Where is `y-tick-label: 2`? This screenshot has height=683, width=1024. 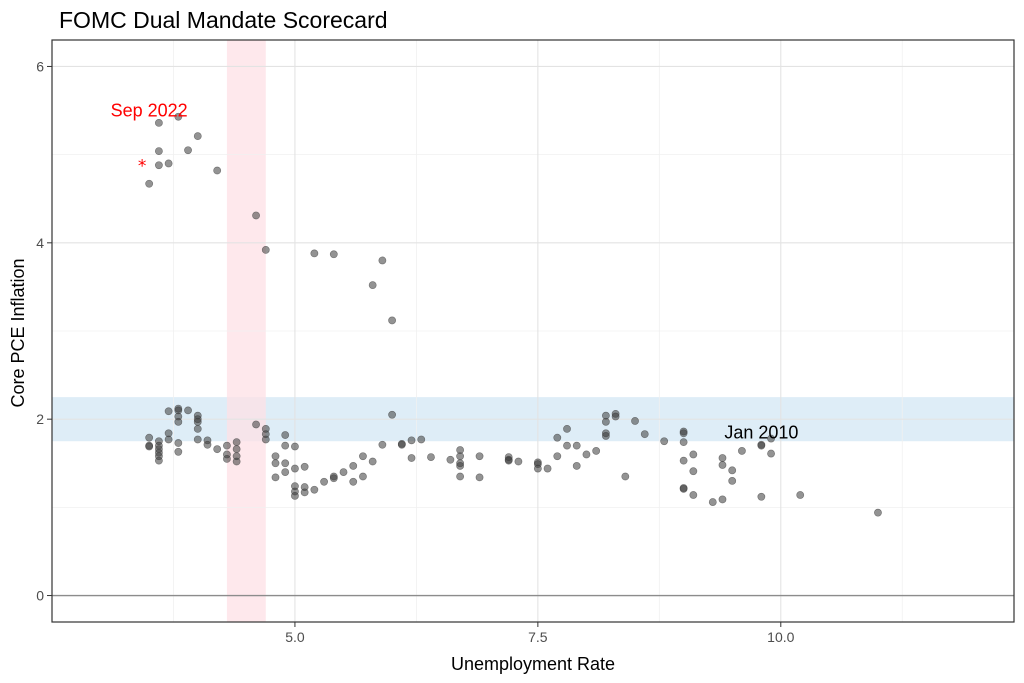
y-tick-label: 2 is located at coordinates (40, 419).